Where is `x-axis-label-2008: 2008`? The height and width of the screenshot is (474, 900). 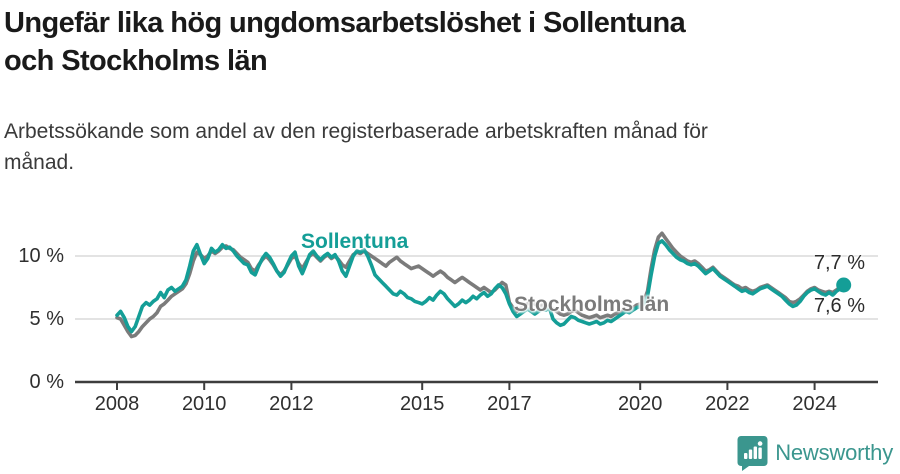
x-axis-label-2008: 2008 is located at coordinates (117, 404).